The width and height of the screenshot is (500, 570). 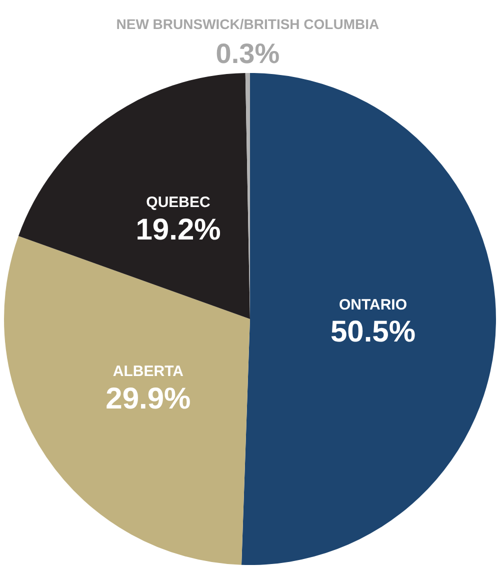 What do you see at coordinates (248, 24) in the screenshot?
I see `slice-label: NEW BRUNSWICK/BRITISH COLUMBIA` at bounding box center [248, 24].